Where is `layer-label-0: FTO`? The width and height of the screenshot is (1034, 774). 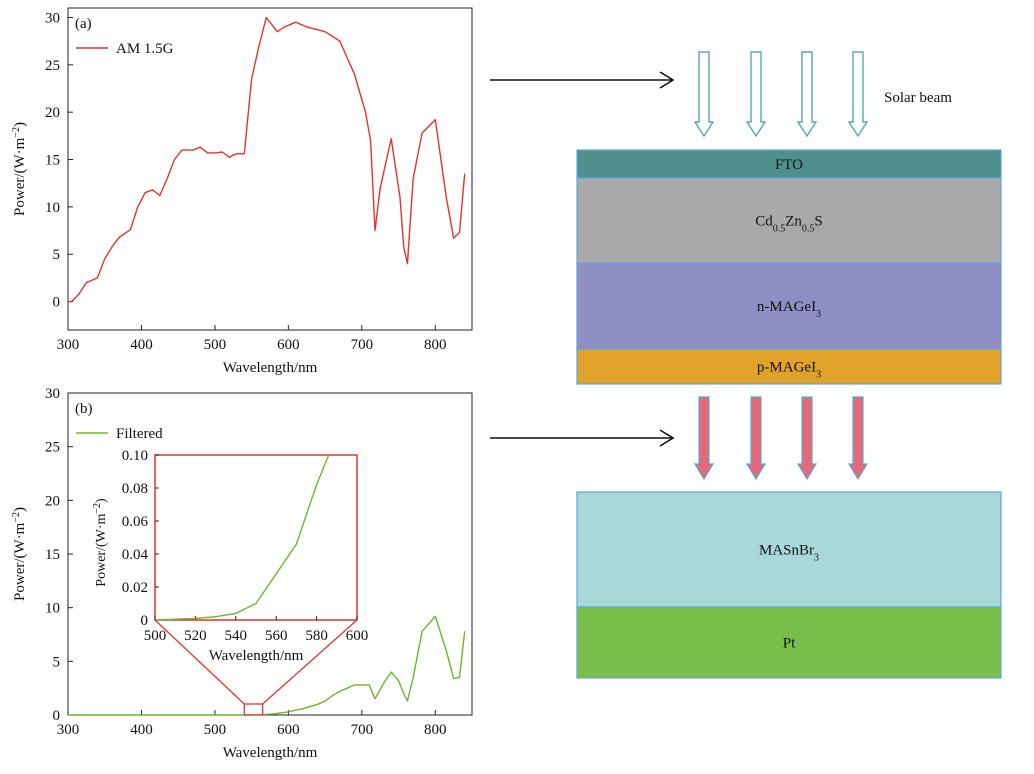 layer-label-0: FTO is located at coordinates (789, 165).